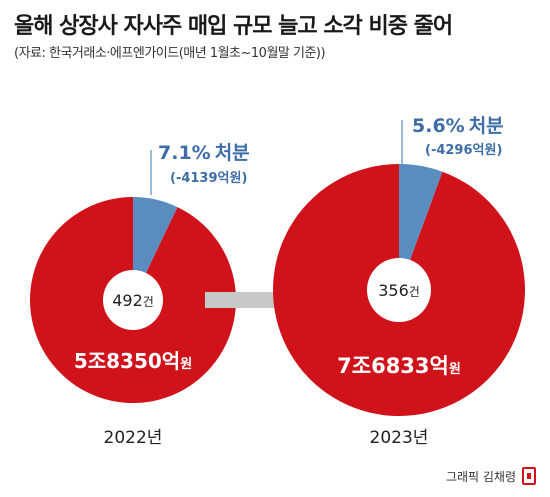  Describe the element at coordinates (399, 438) in the screenshot. I see `pie-2023-year: 2023년` at that location.